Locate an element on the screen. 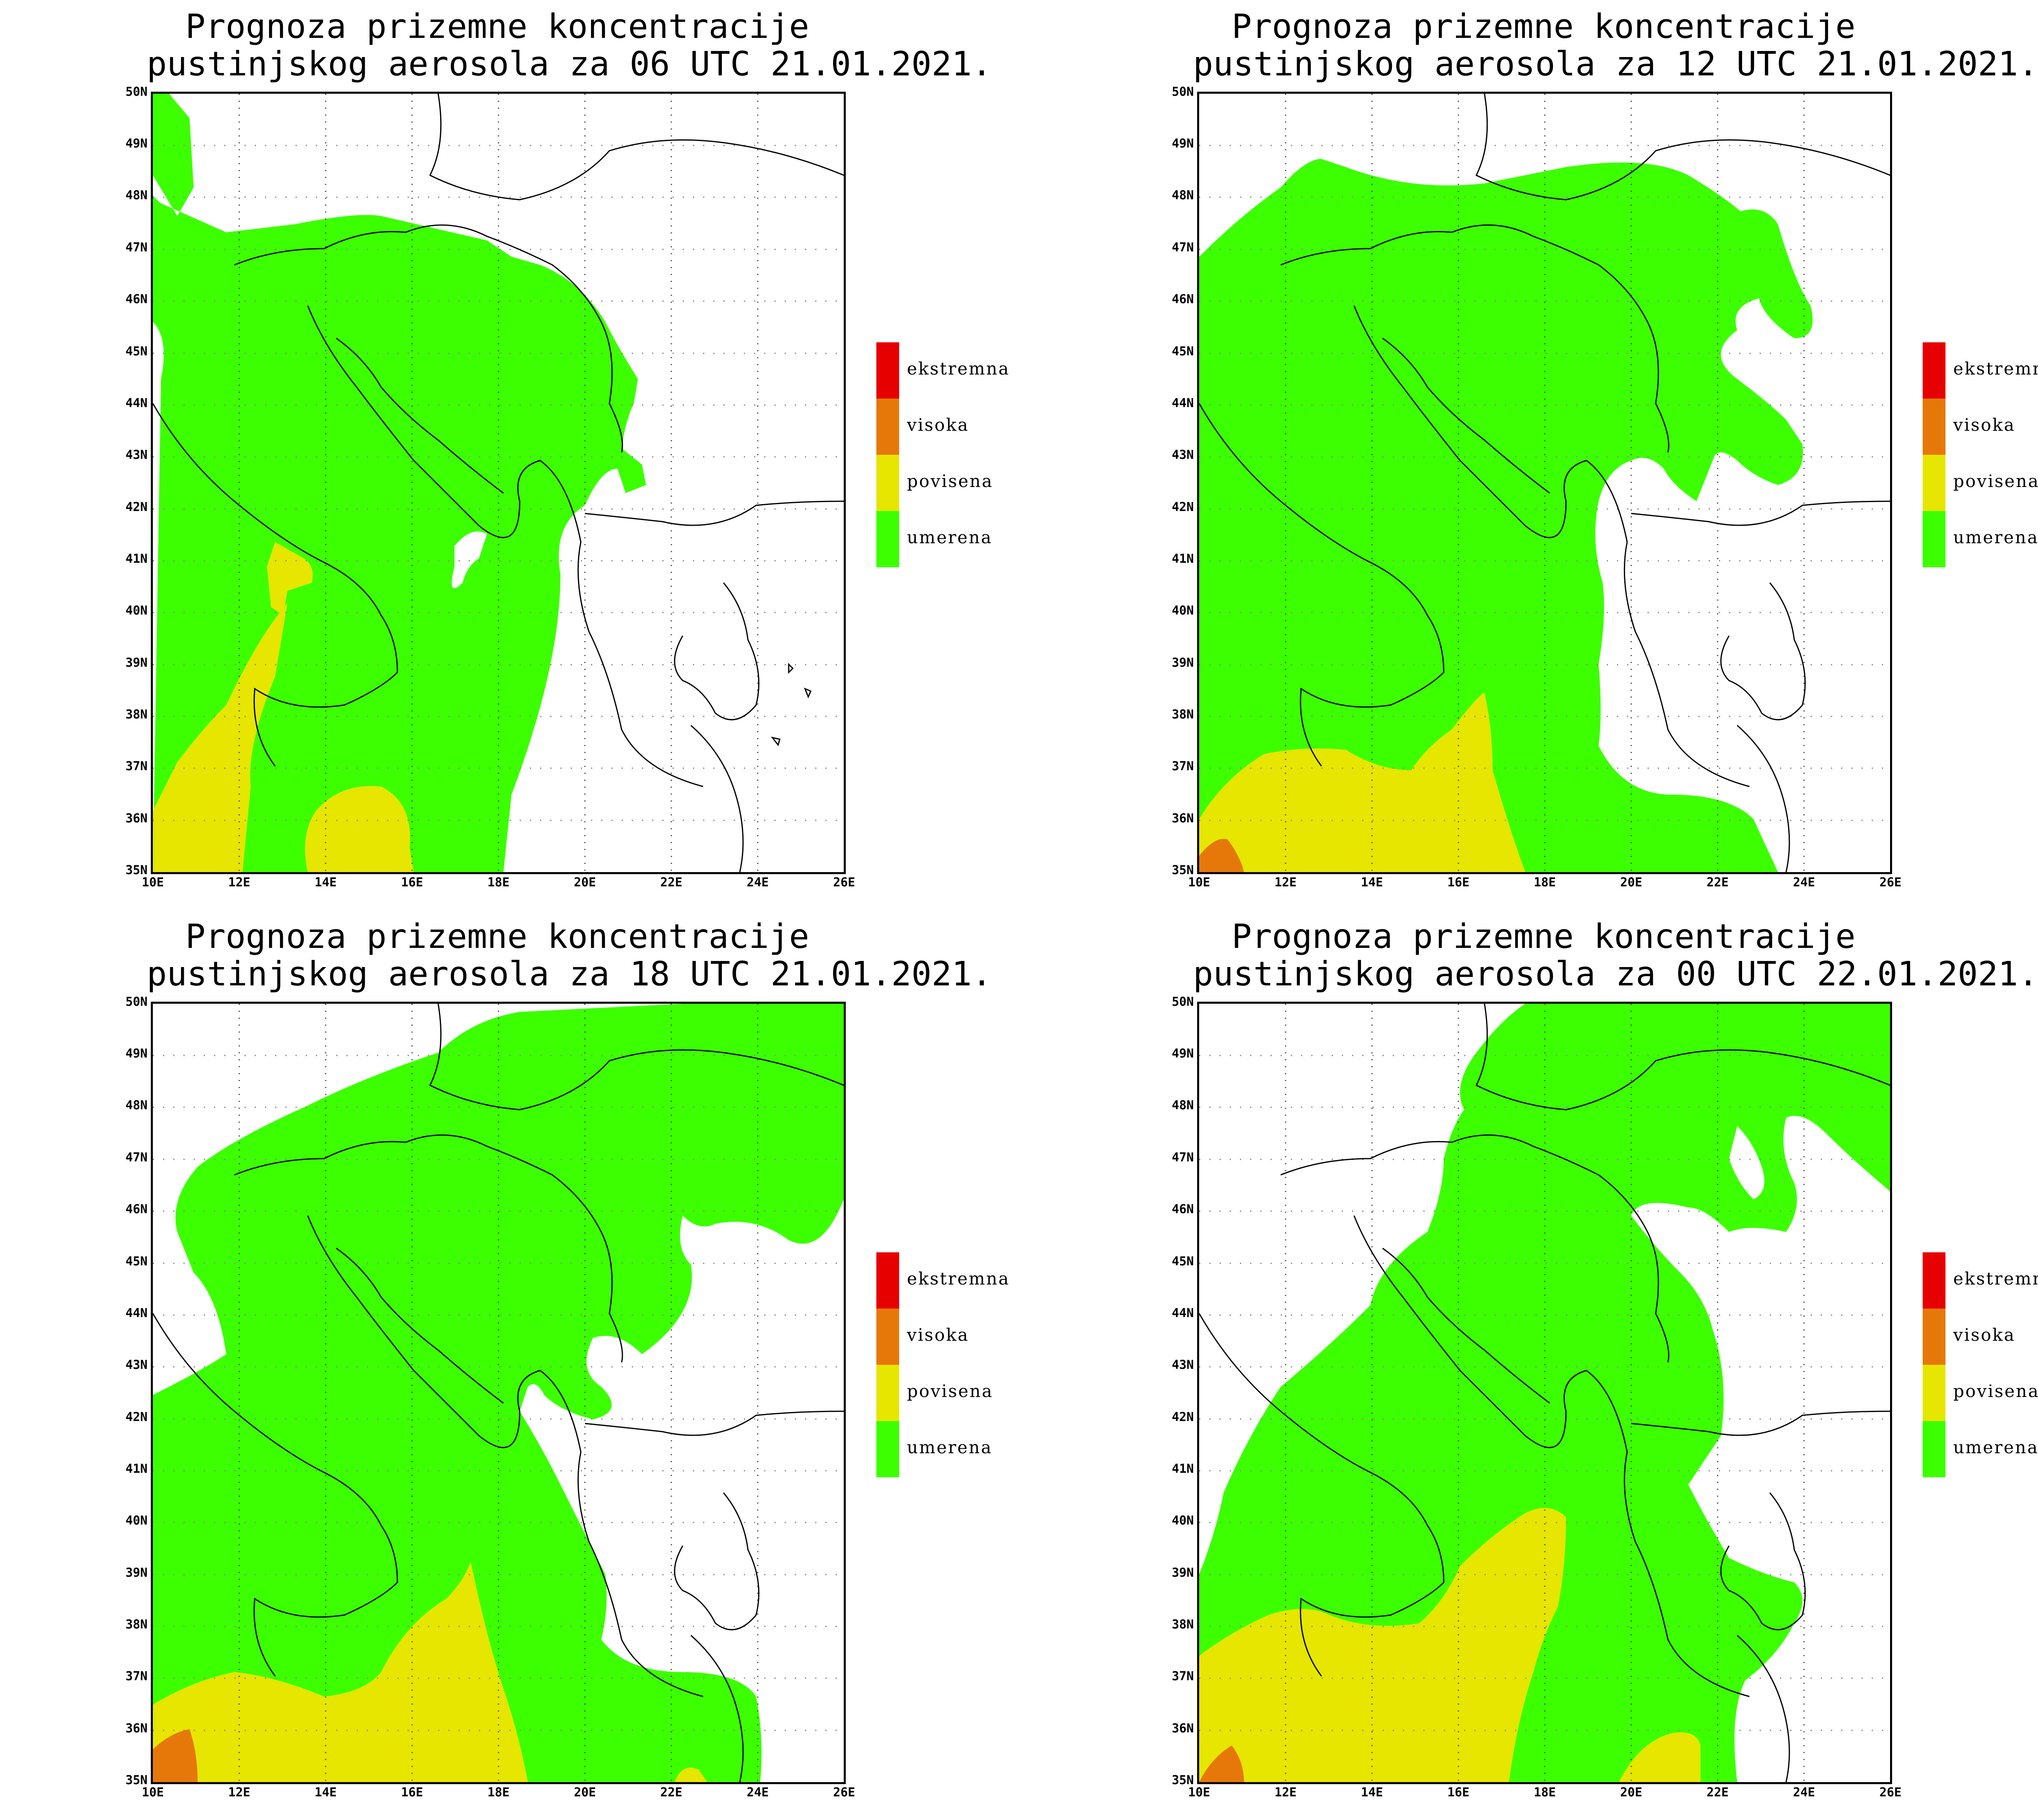 Image resolution: width=2038 pixels, height=1820 pixels. lat-tick: 45N is located at coordinates (1182, 1261).